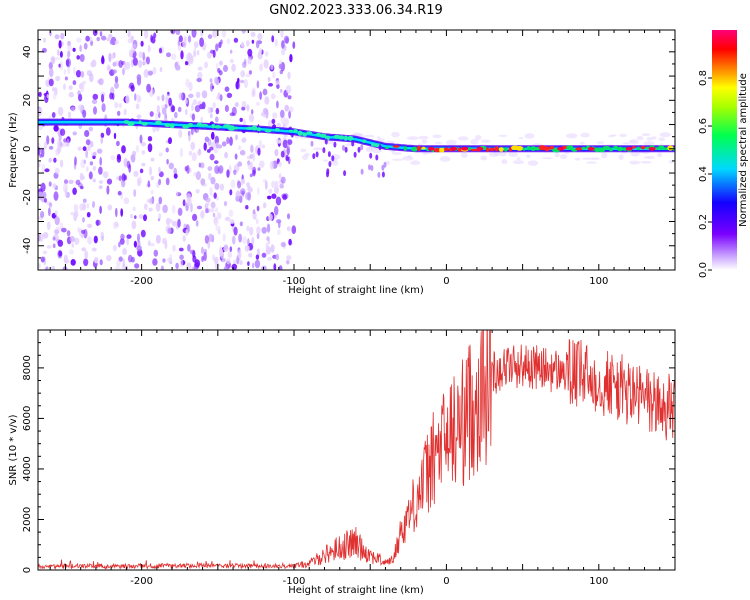 The image size is (750, 600). What do you see at coordinates (27, 149) in the screenshot?
I see `y-tick-label: 0` at bounding box center [27, 149].